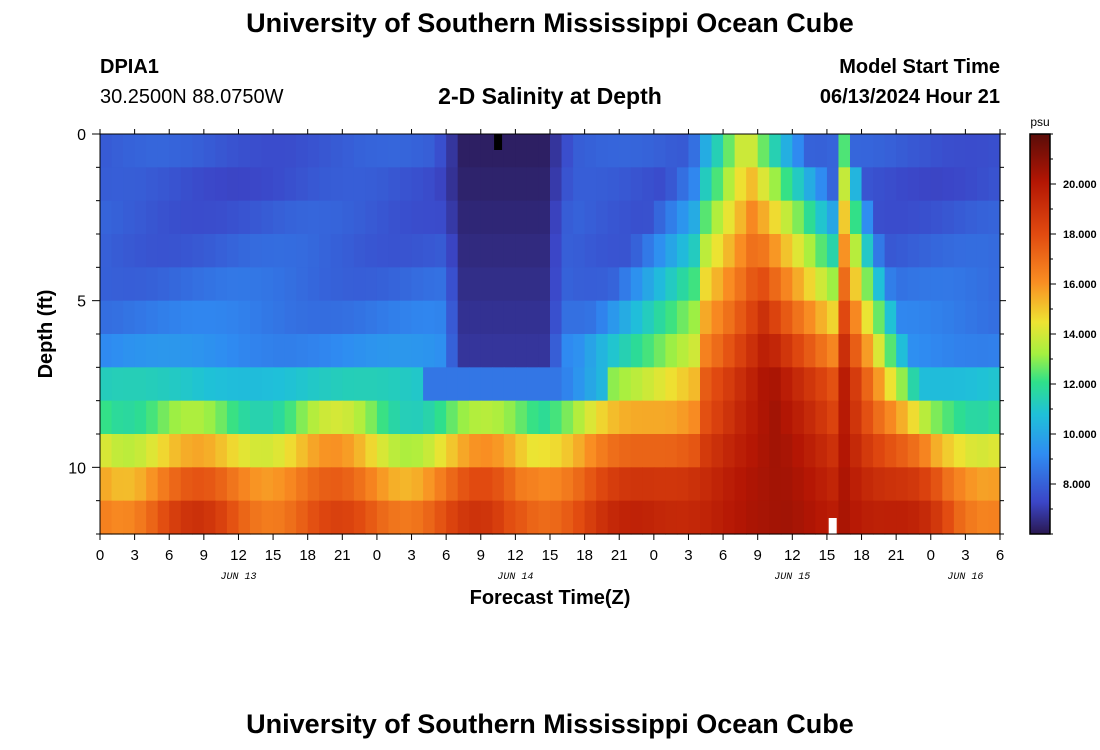 The image size is (1100, 750). Describe the element at coordinates (1080, 235) in the screenshot. I see `colorbar-tick-label: 18.000` at that location.